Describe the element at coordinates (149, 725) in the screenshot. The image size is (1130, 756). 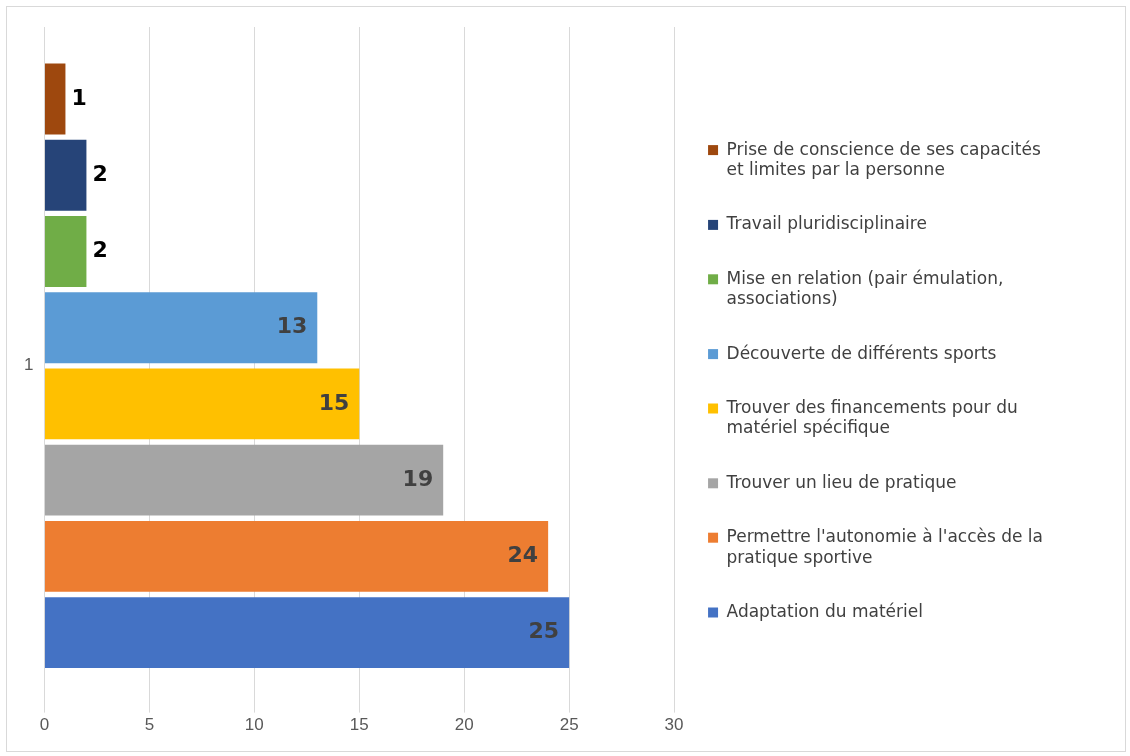
I see `x-tick-label: 5` at that location.